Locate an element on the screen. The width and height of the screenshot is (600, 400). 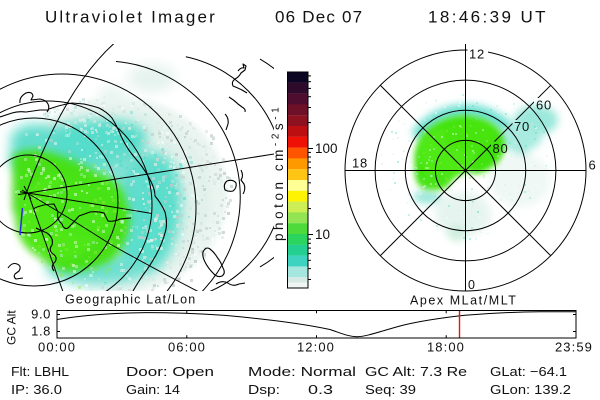
svg-text: Apex MLat/MLT is located at coordinates (463, 301).